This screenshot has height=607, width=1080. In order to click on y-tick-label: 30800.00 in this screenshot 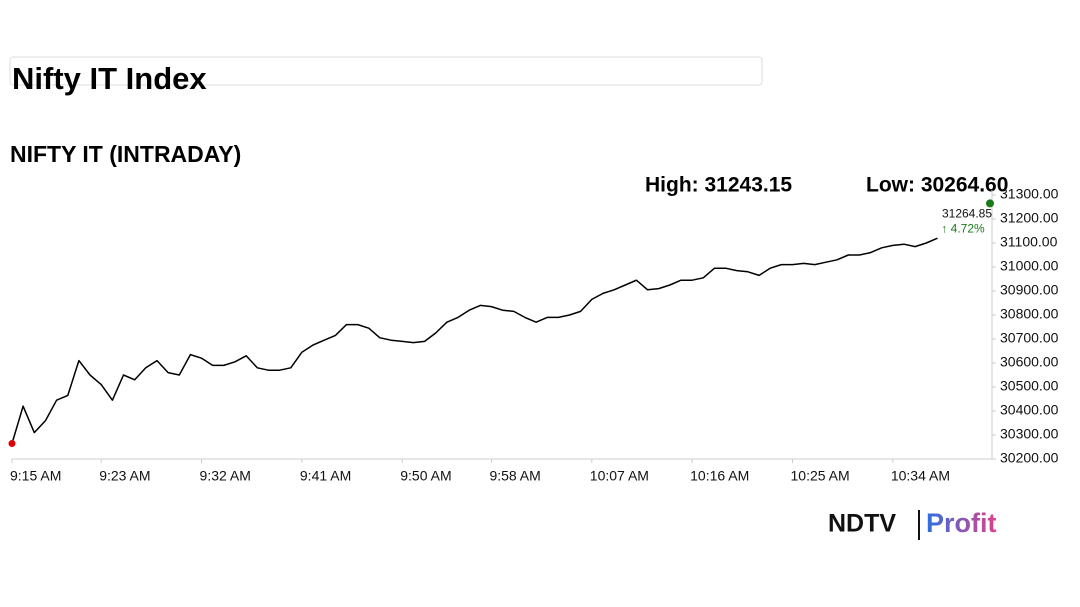, I will do `click(1029, 314)`.